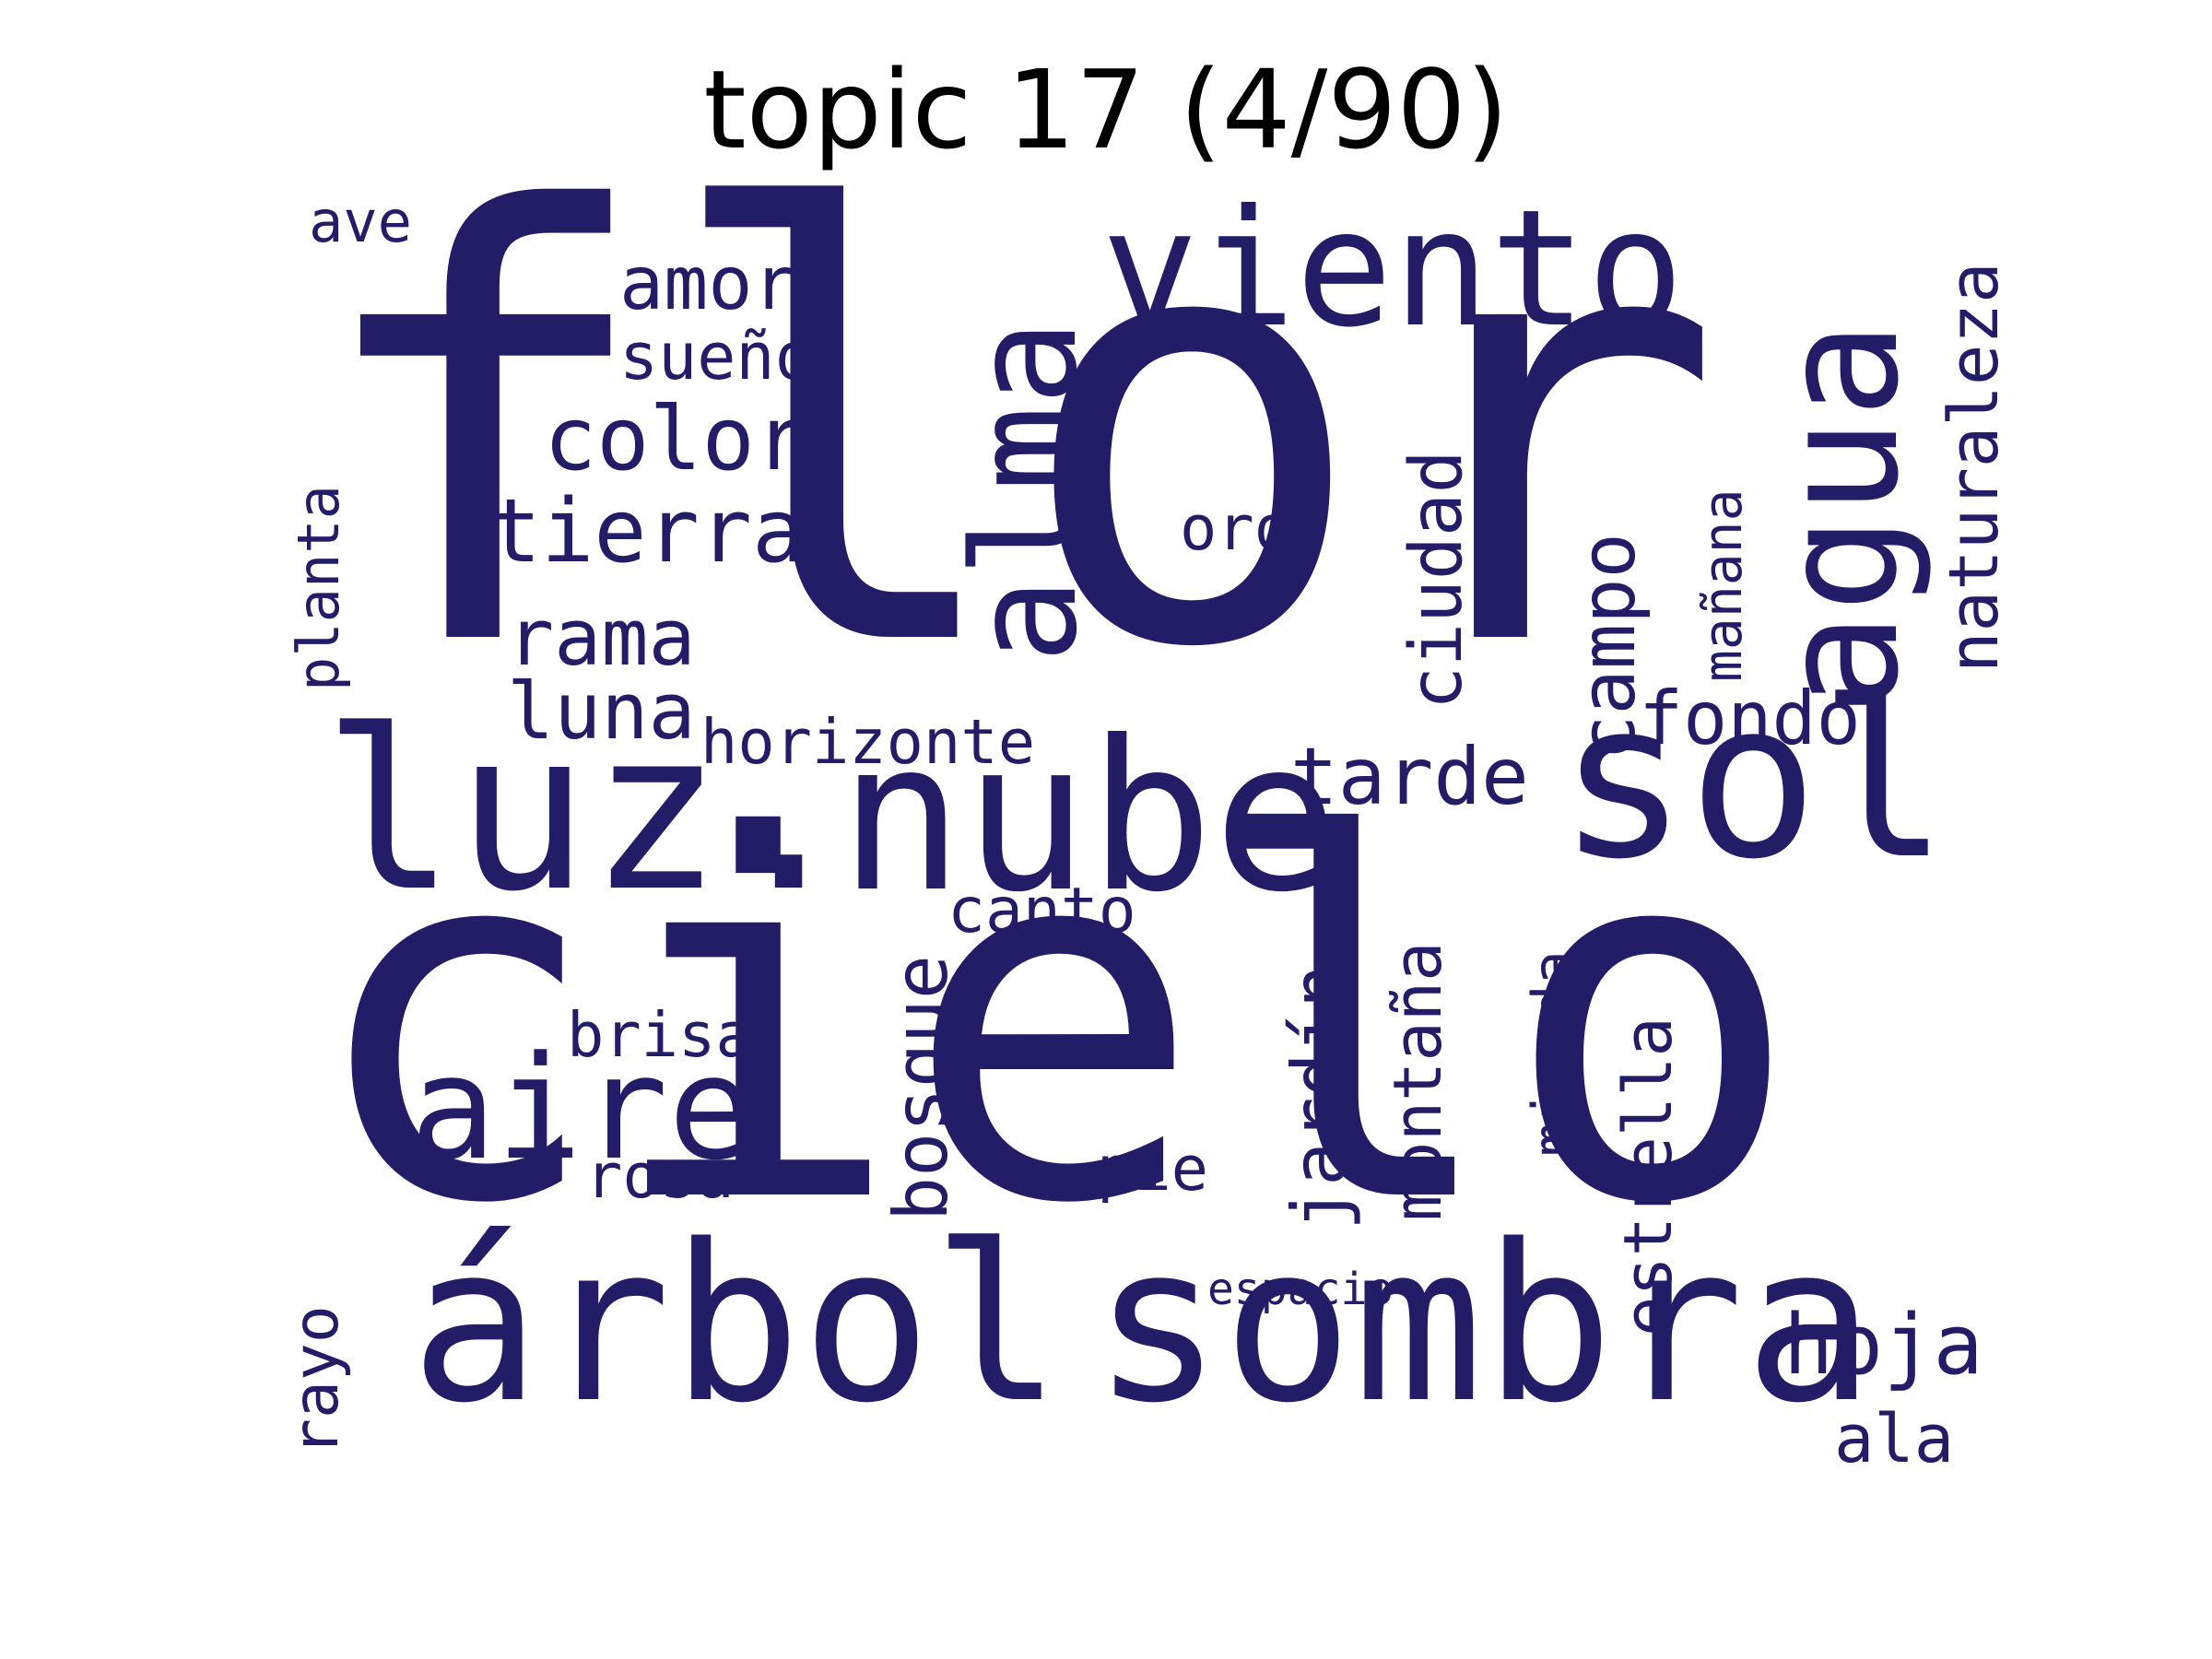  I want to click on cloud-word: naturaleza, so click(1974, 467).